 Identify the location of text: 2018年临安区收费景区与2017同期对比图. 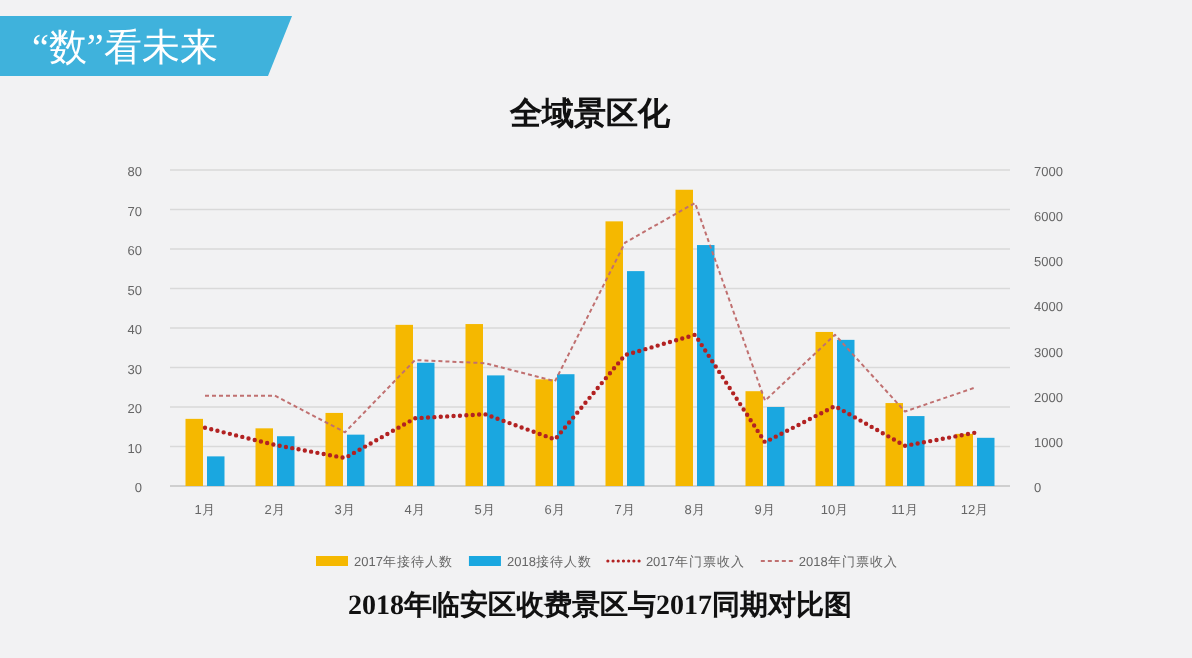
(600, 605).